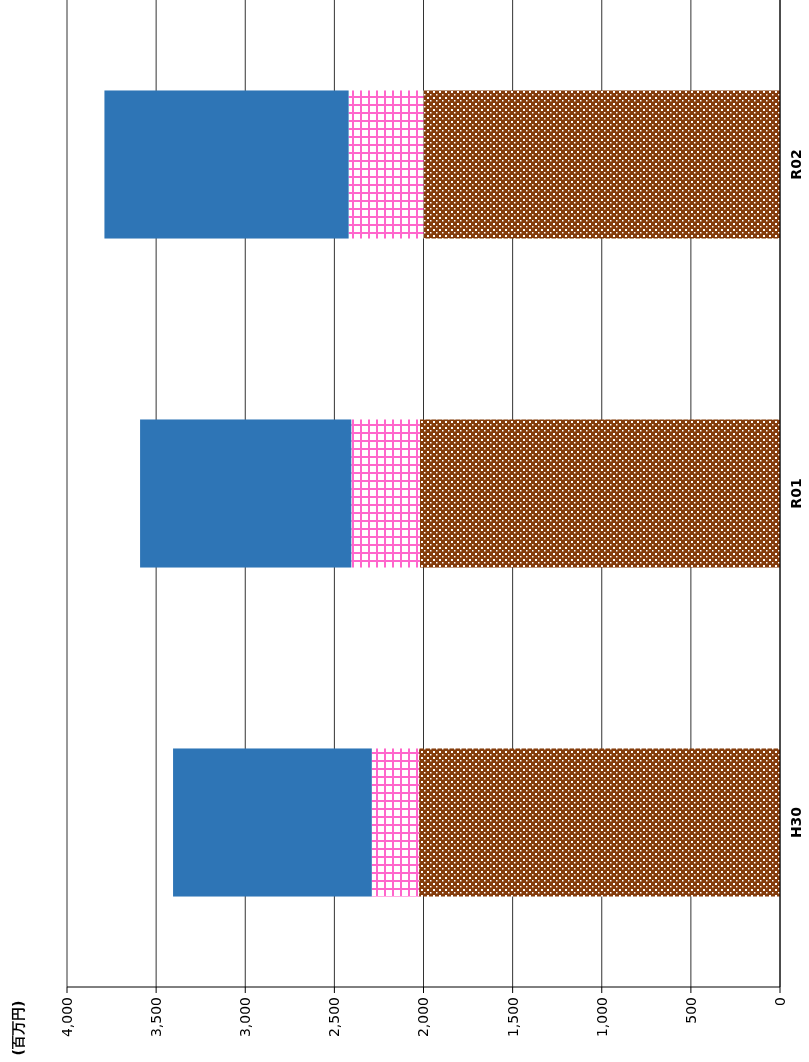  I want to click on x-tick-label: 1,500, so click(512, 1017).